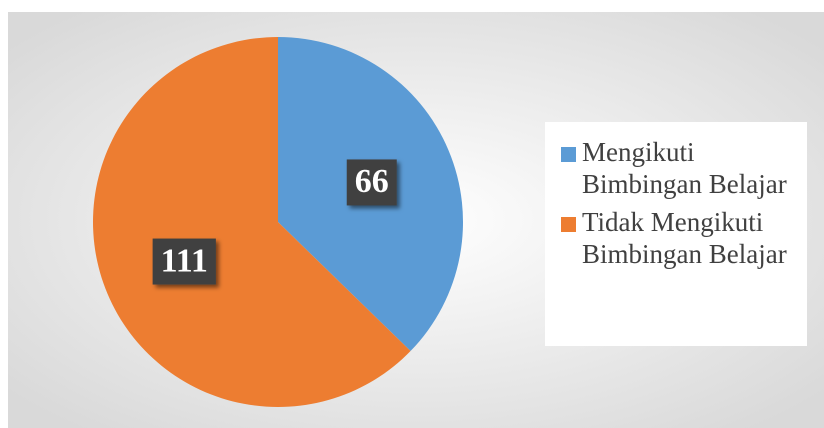  I want to click on legend-entry: Tidak Mengikuti Bimbingan Belajar, so click(684, 238).